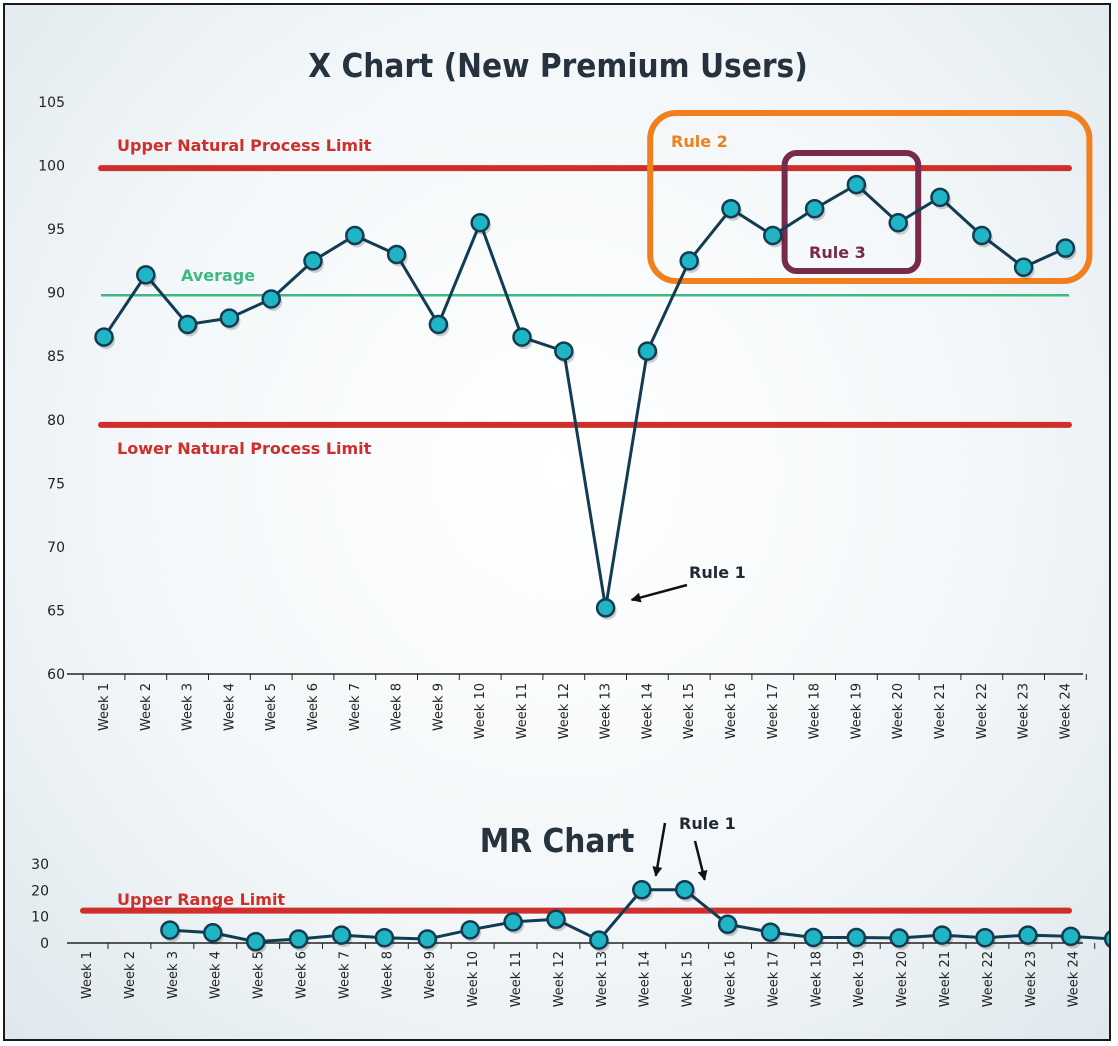 The image size is (1118, 1046). I want to click on mr-chart-x-tick-label: Week 24, so click(1074, 979).